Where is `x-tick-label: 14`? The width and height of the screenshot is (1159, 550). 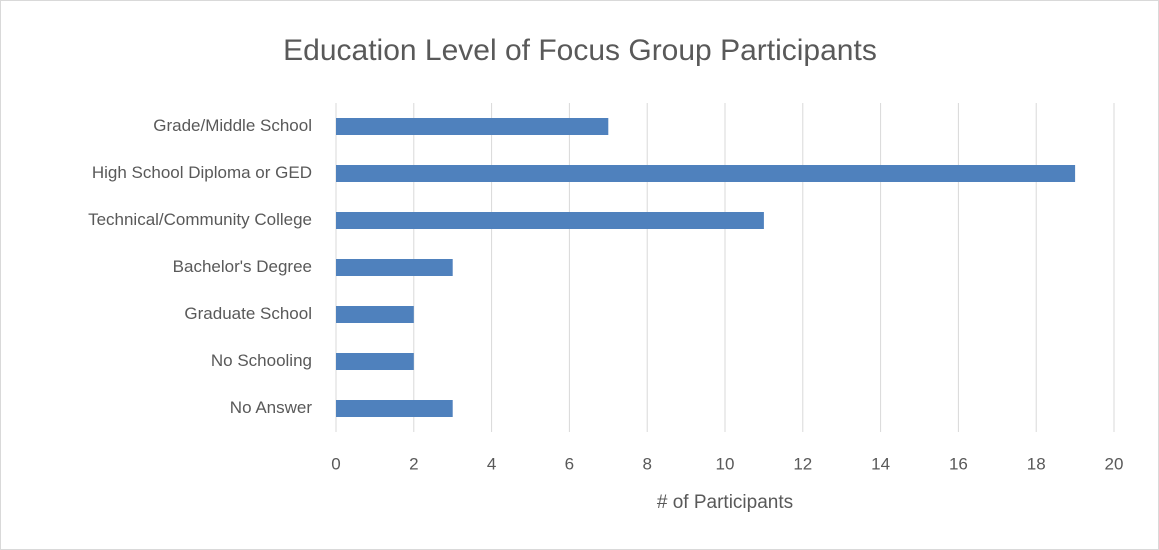 x-tick-label: 14 is located at coordinates (880, 463).